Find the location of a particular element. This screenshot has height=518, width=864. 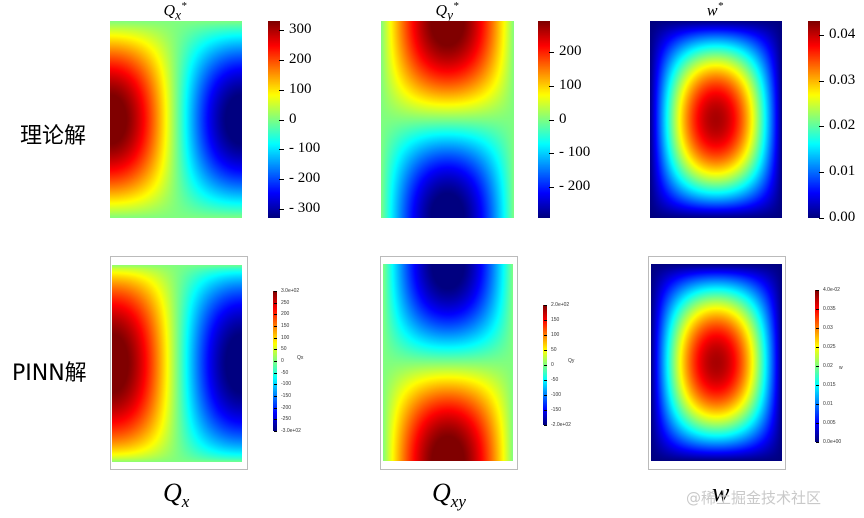

colorbar-tick-label: 0.035 is located at coordinates (829, 309).